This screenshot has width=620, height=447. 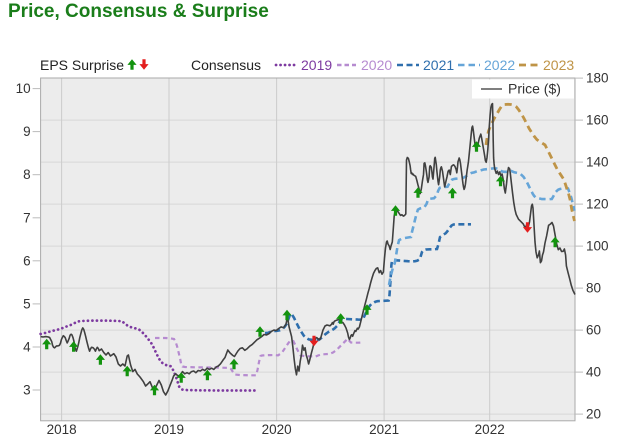 What do you see at coordinates (27, 390) in the screenshot?
I see `svg-text: 3` at bounding box center [27, 390].